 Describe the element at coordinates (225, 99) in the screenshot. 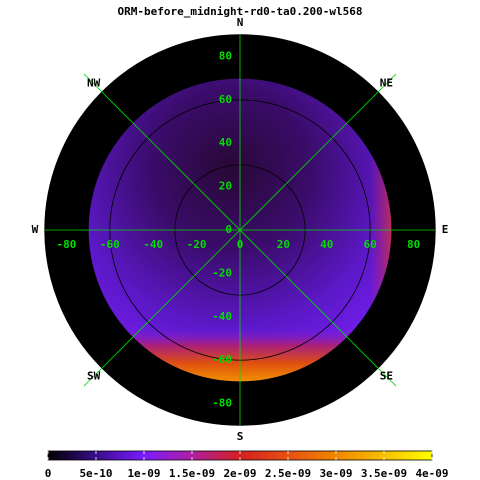

I see `y-tick-label: 60` at that location.